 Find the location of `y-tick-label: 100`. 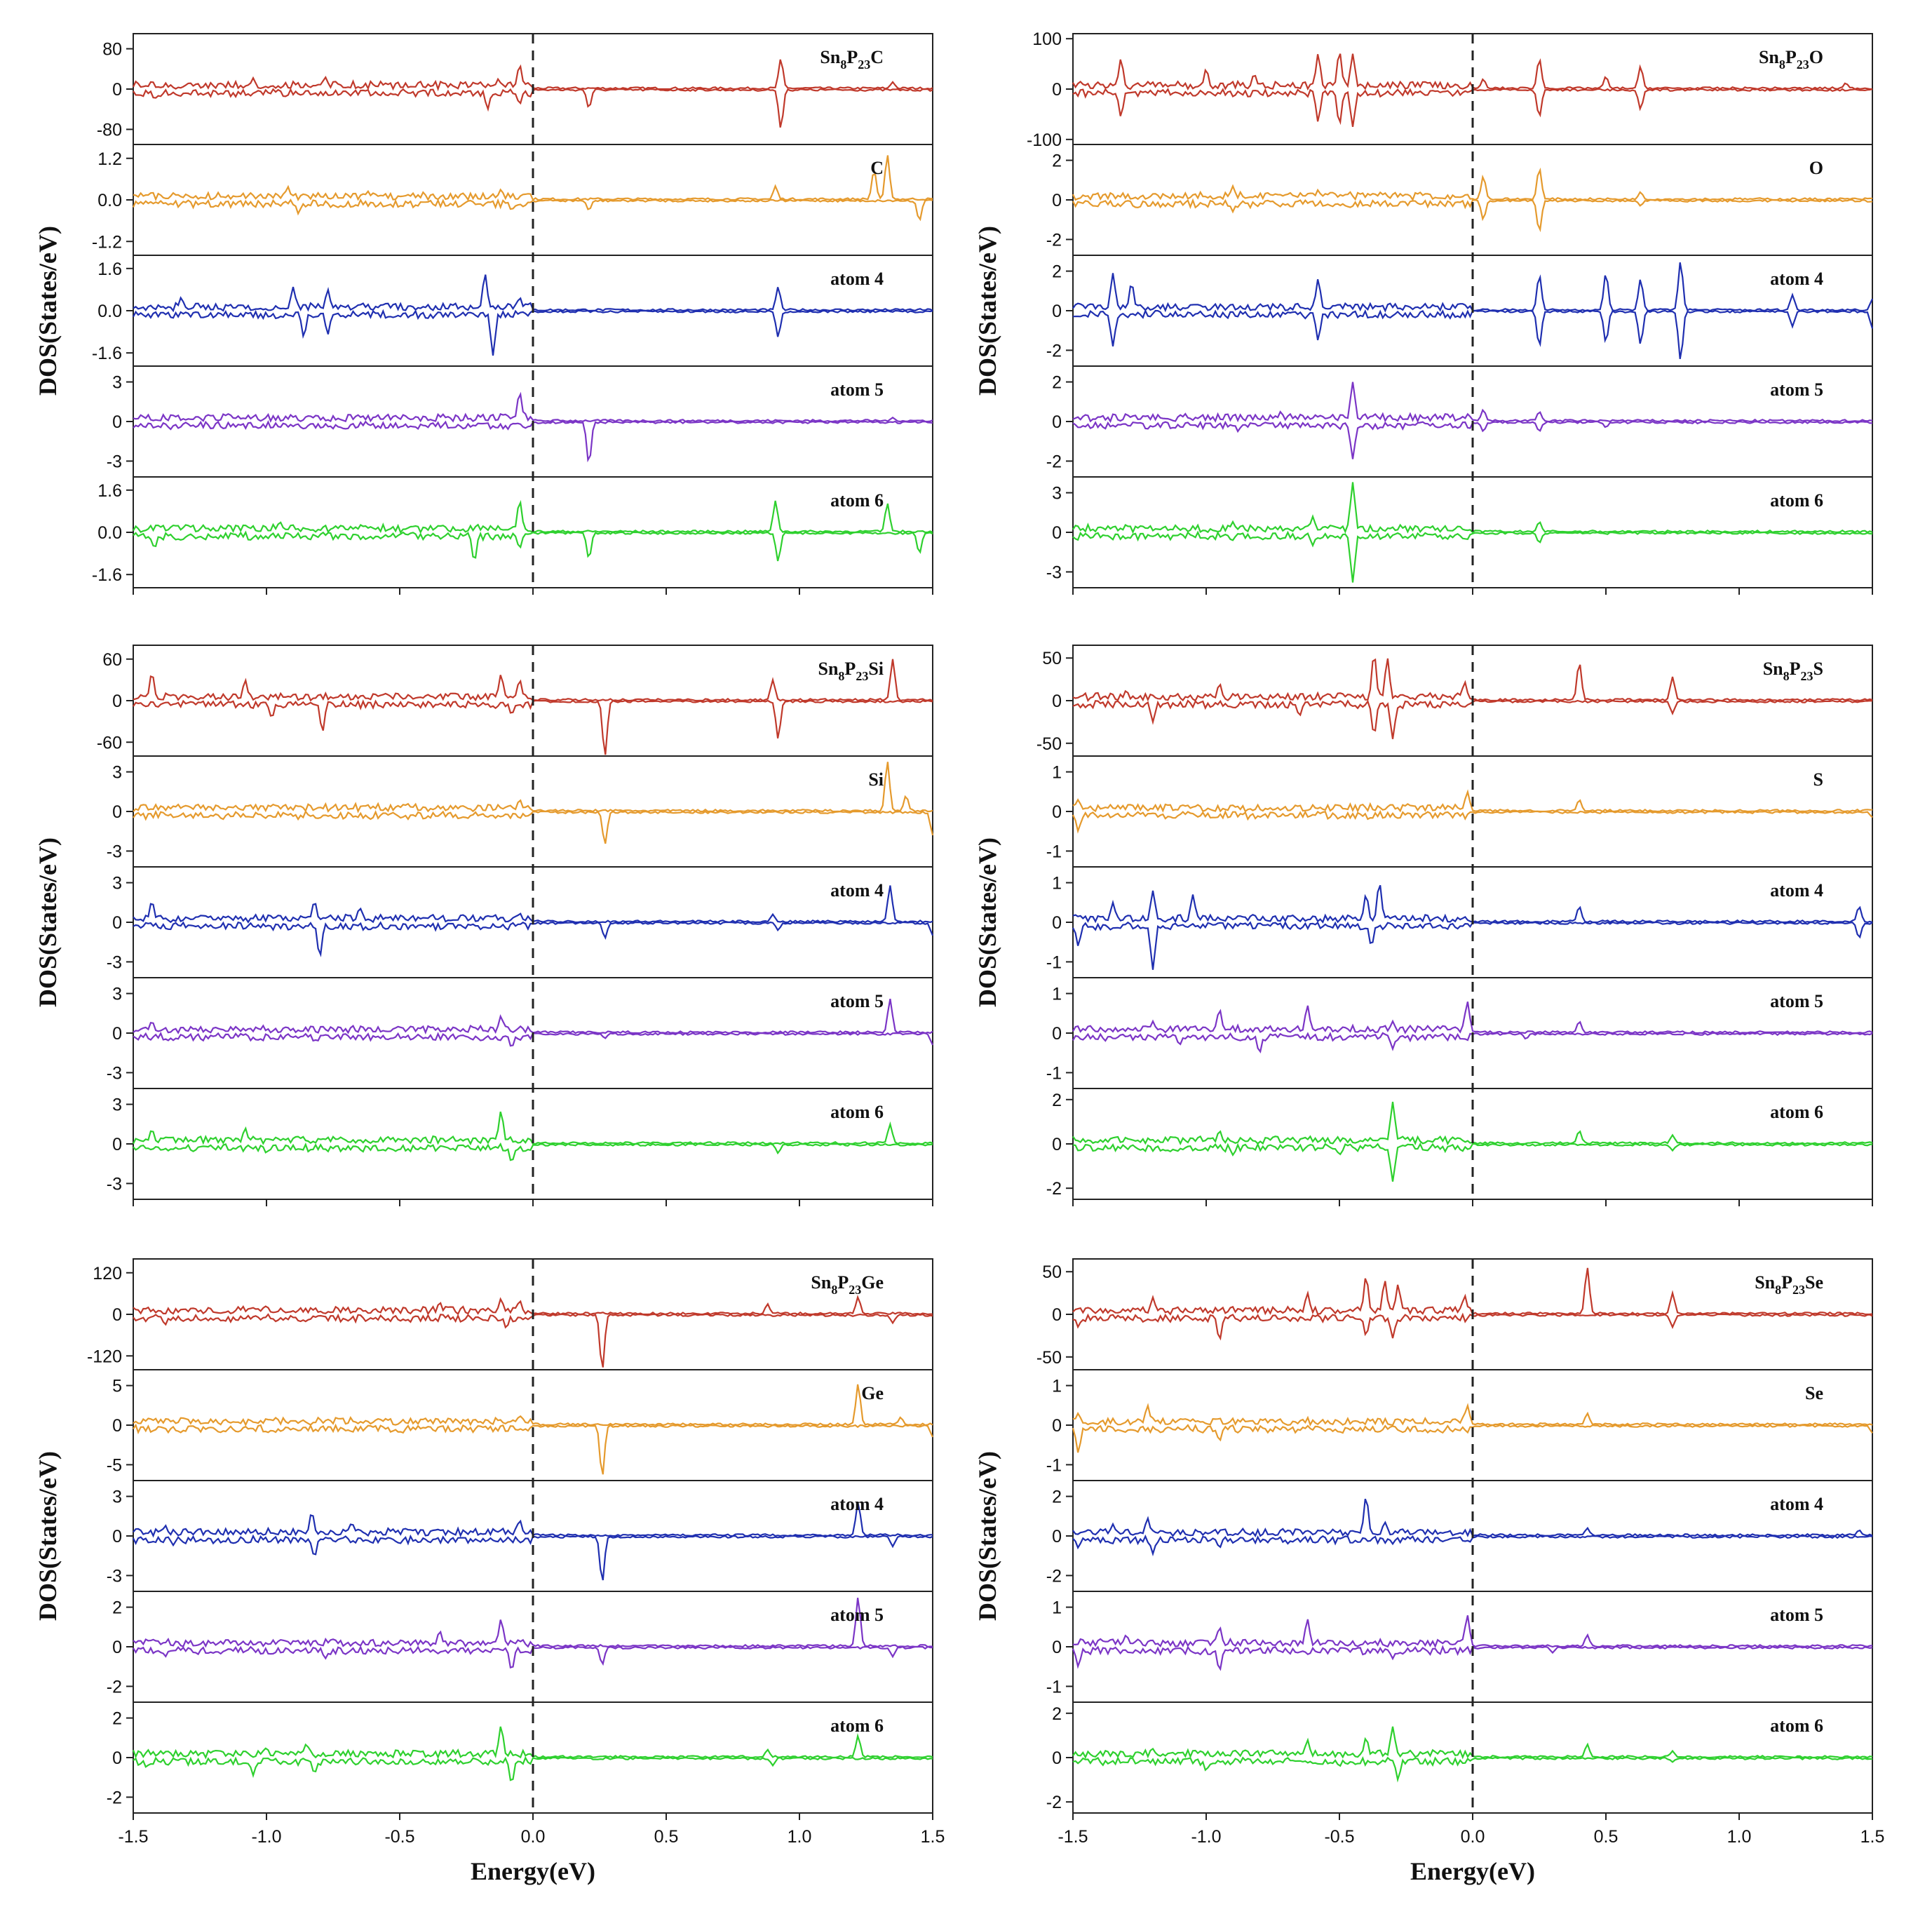

y-tick-label: 100 is located at coordinates (1047, 39).